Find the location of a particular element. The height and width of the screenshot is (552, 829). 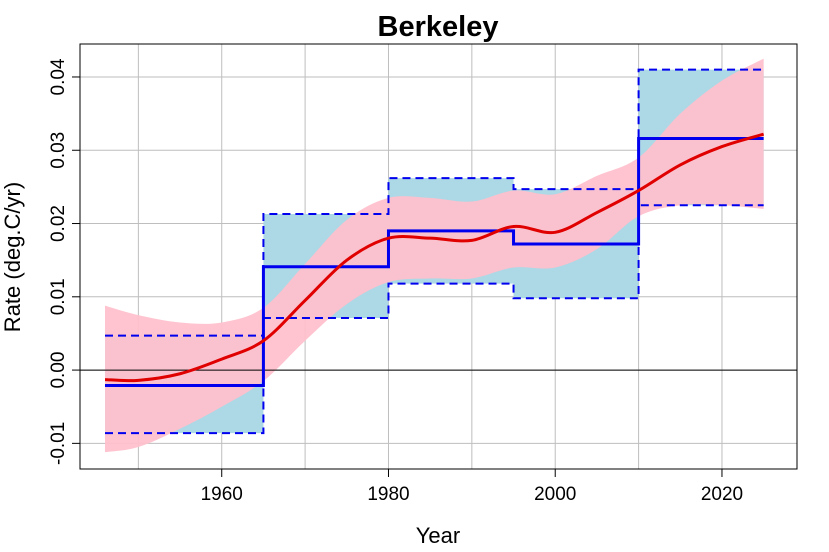

y-tick-label: -0.01 is located at coordinates (58, 443).